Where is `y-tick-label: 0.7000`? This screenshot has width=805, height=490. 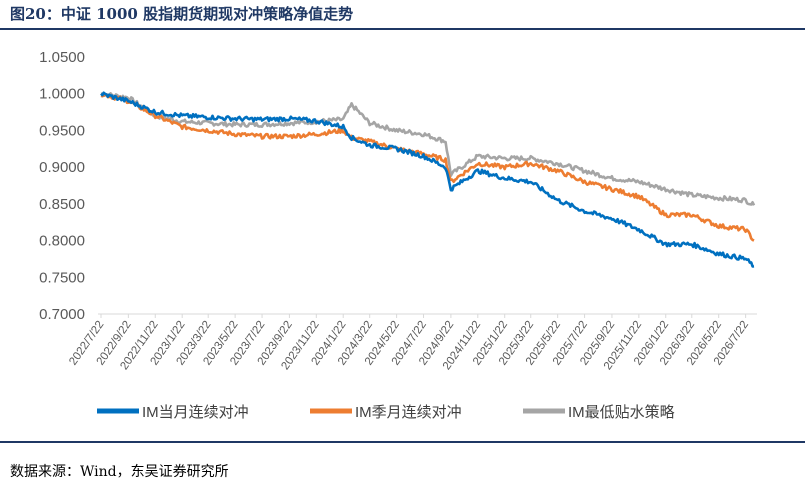
y-tick-label: 0.7000 is located at coordinates (62, 314).